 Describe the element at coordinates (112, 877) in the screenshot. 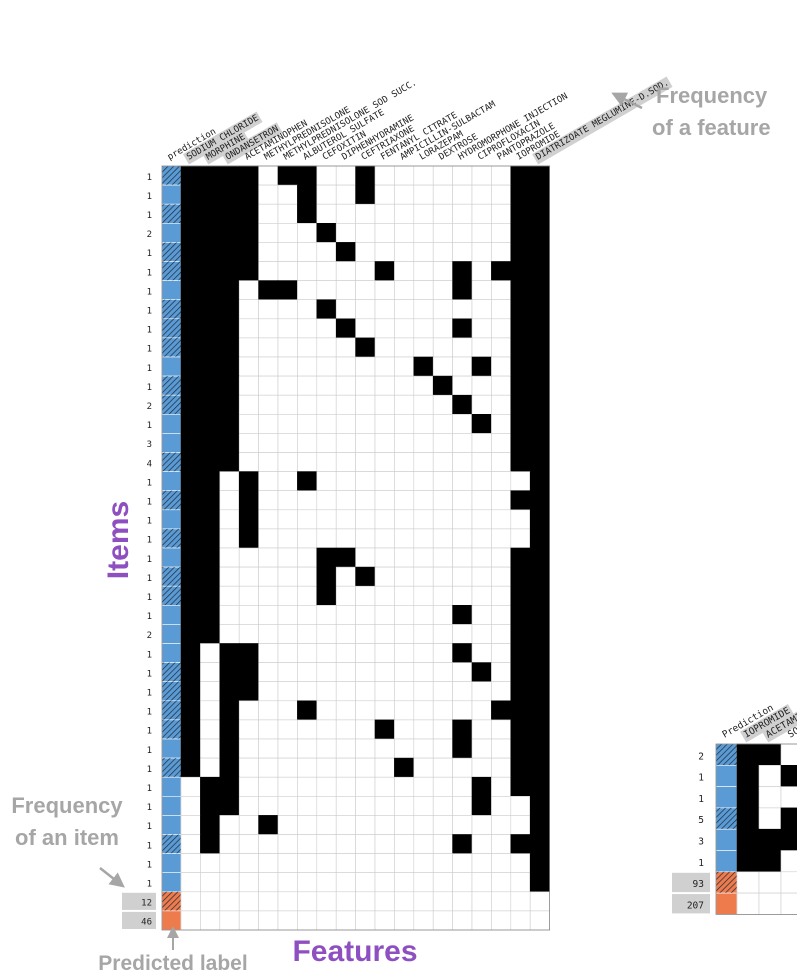

I see `freq-item-arrow` at that location.